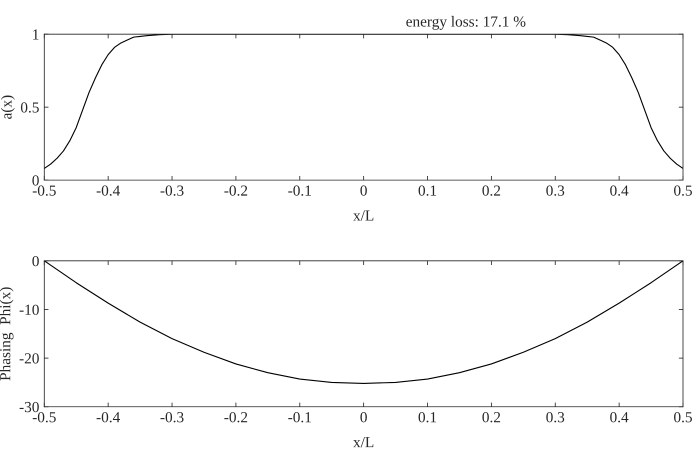 The image size is (692, 456). What do you see at coordinates (29, 407) in the screenshot?
I see `y-tick-label: -30` at bounding box center [29, 407].